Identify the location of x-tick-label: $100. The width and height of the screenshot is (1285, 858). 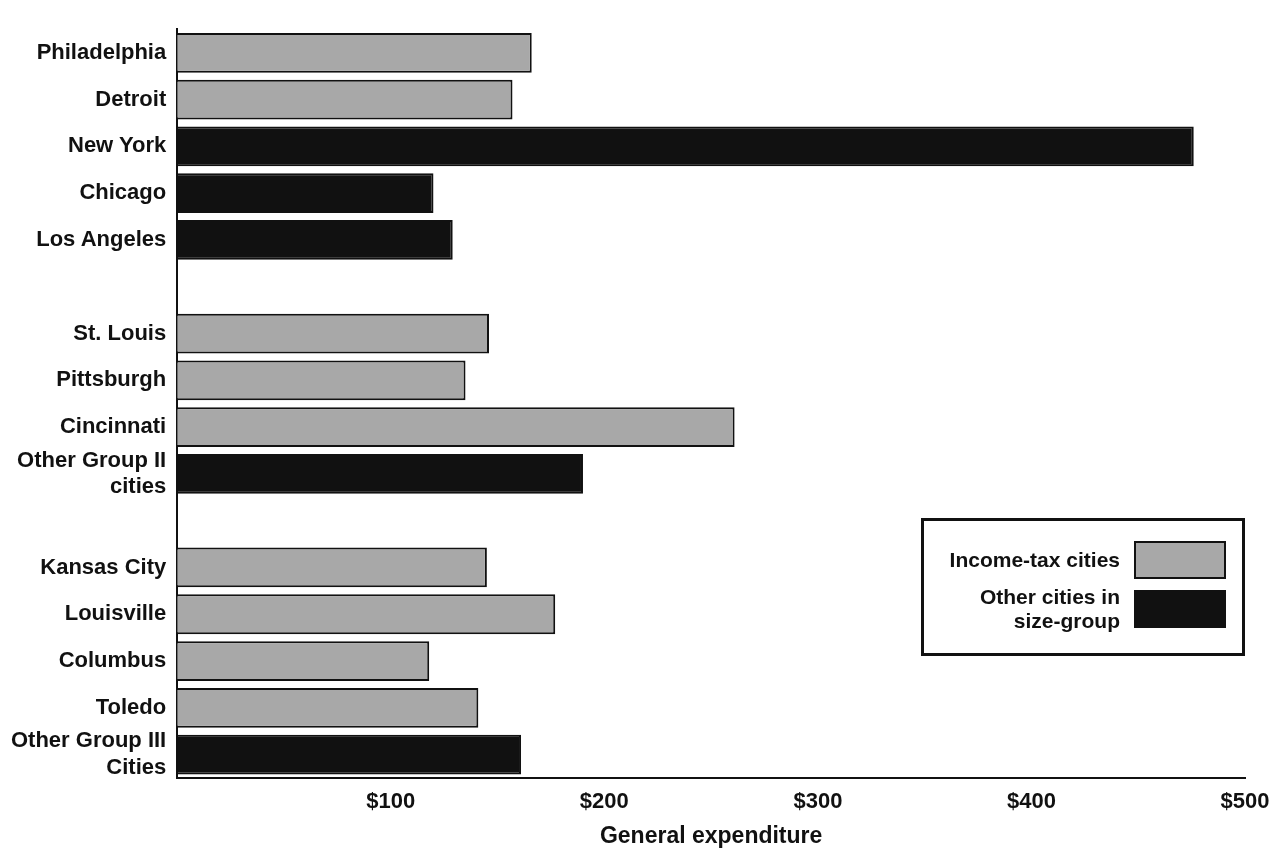
(391, 801).